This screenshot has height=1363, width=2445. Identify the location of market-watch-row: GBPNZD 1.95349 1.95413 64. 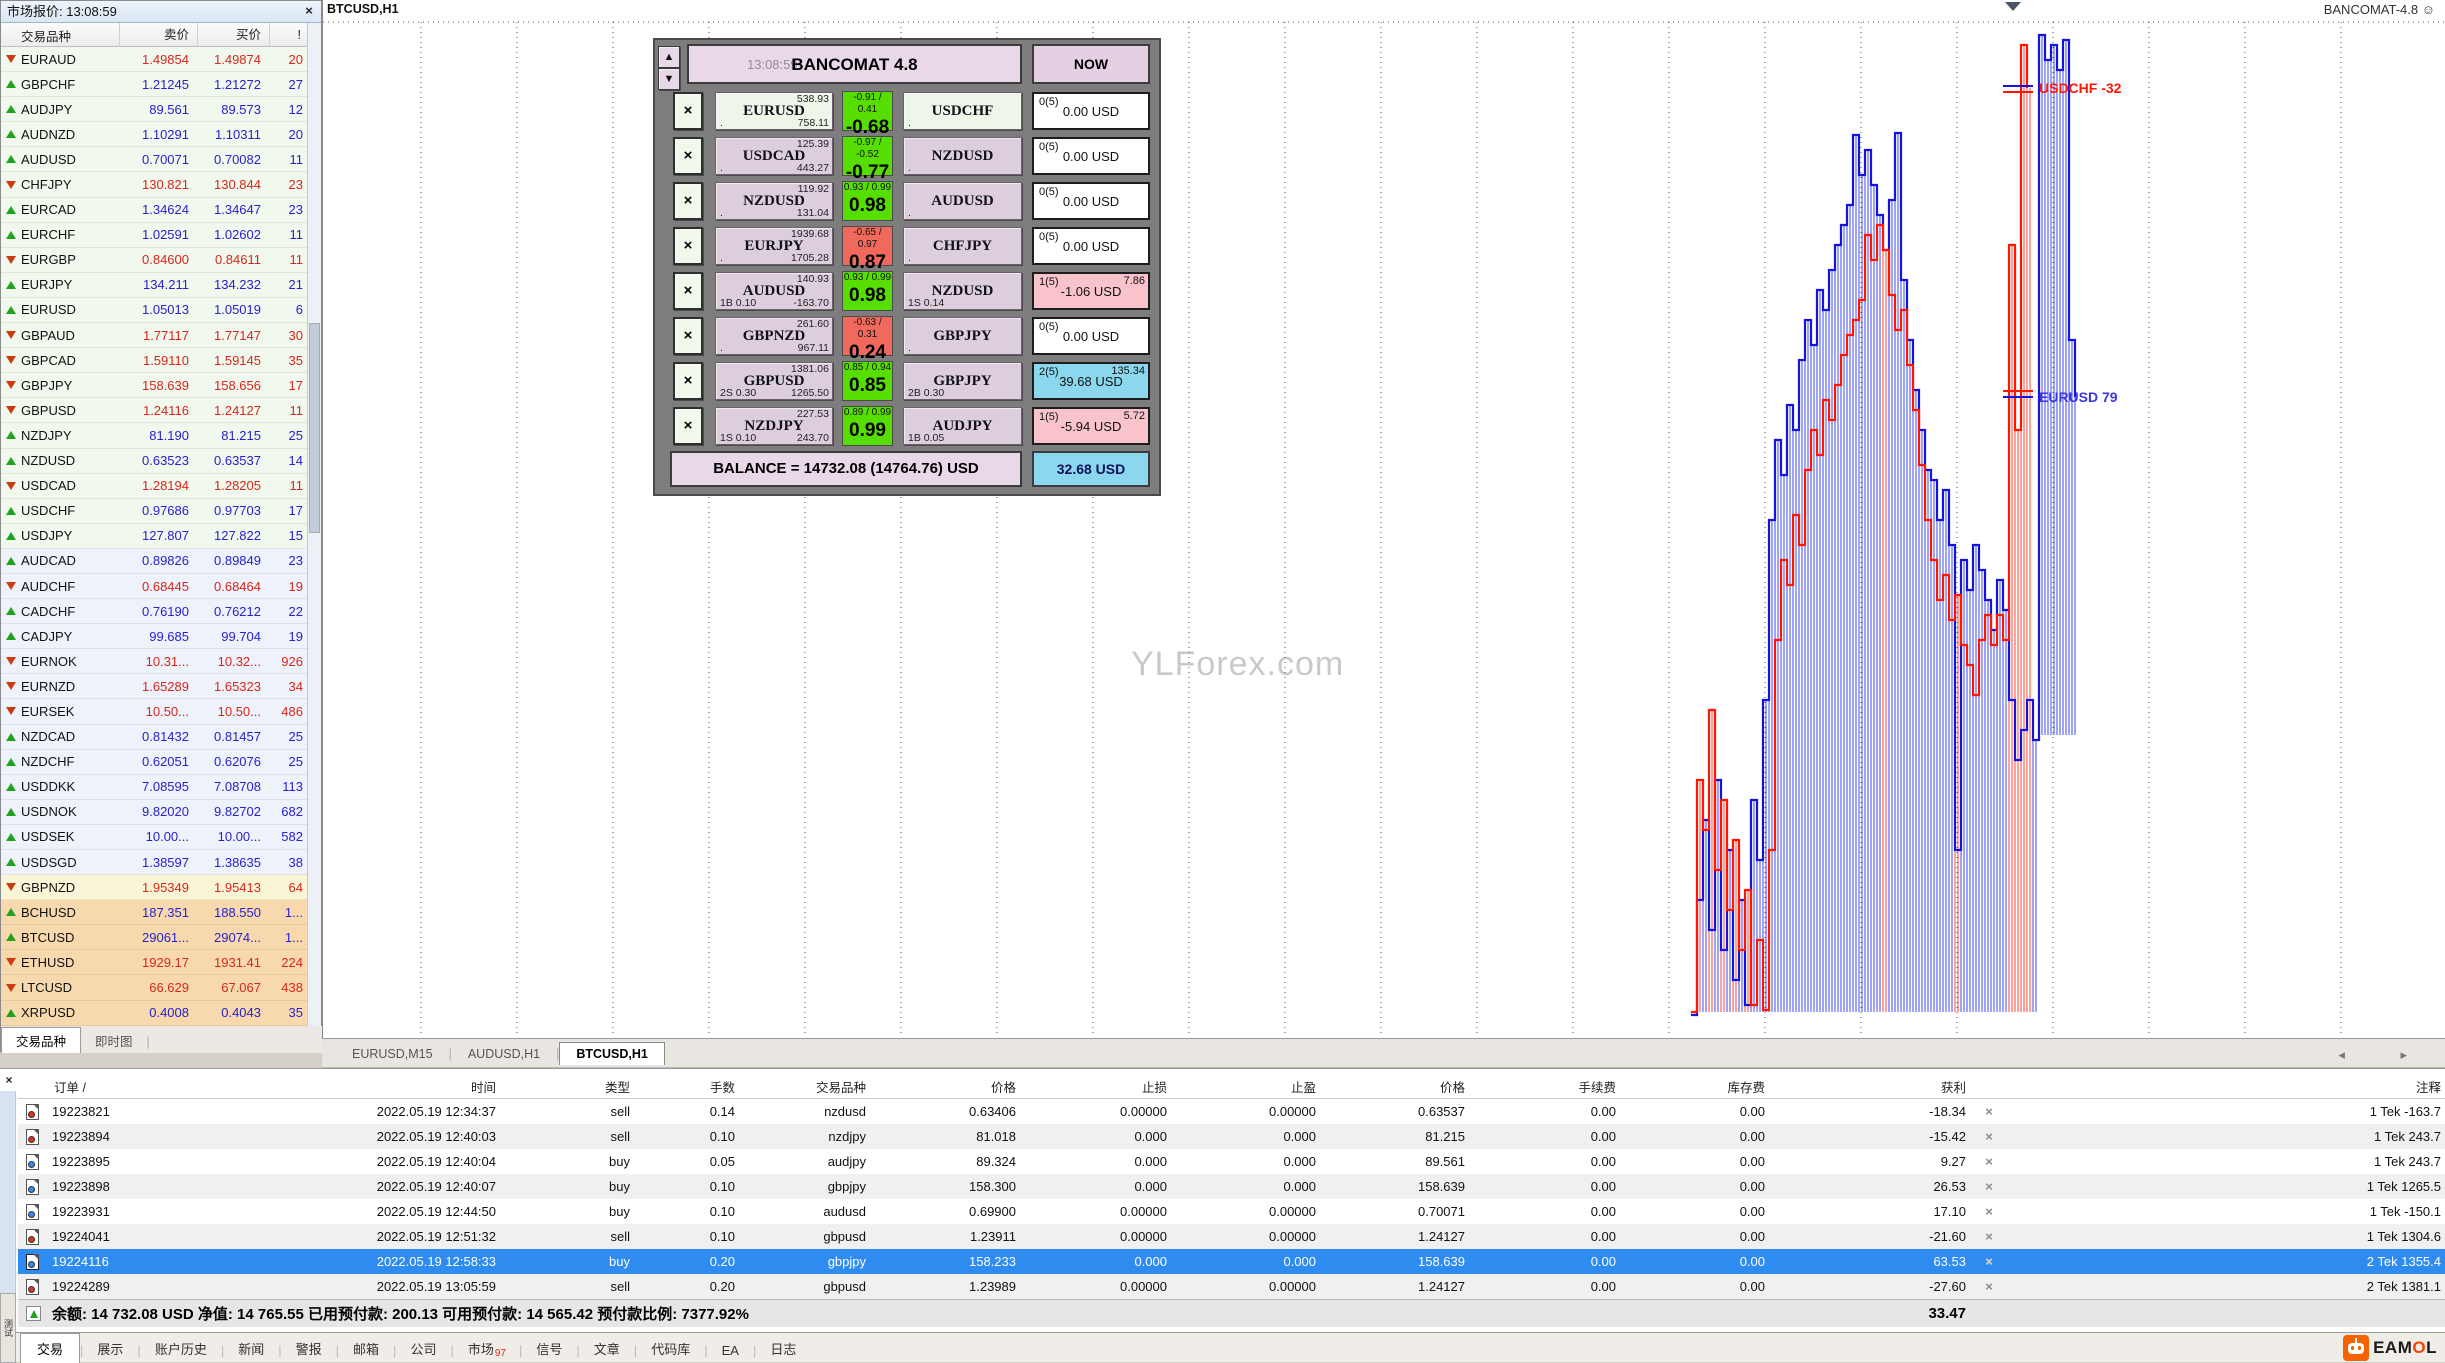
(155, 888).